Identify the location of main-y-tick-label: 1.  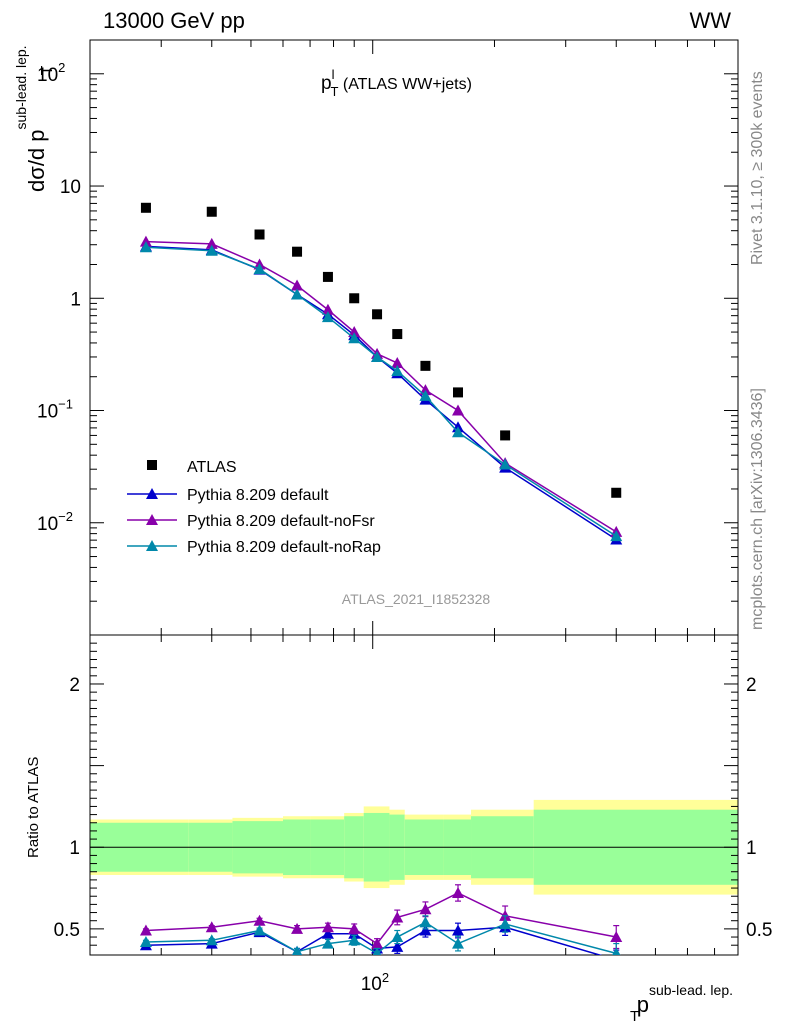
(75, 299).